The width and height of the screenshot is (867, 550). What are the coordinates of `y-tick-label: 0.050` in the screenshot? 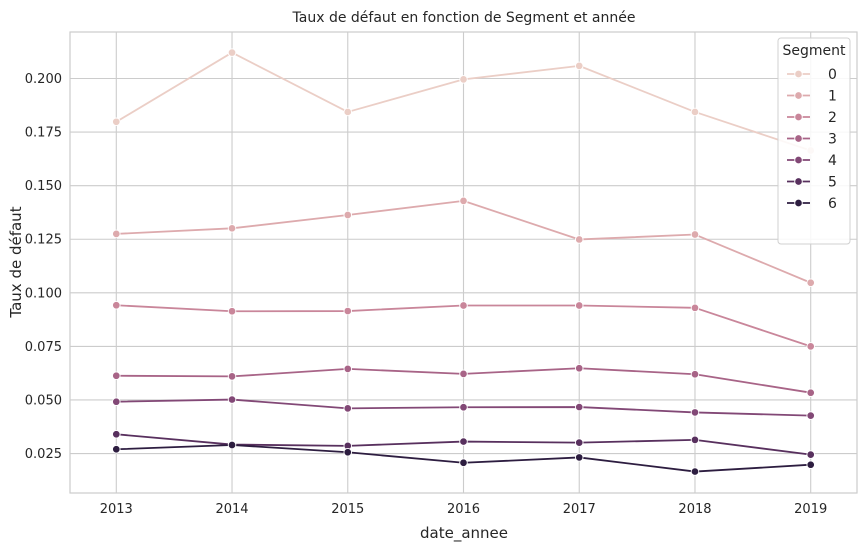 It's located at (43, 400).